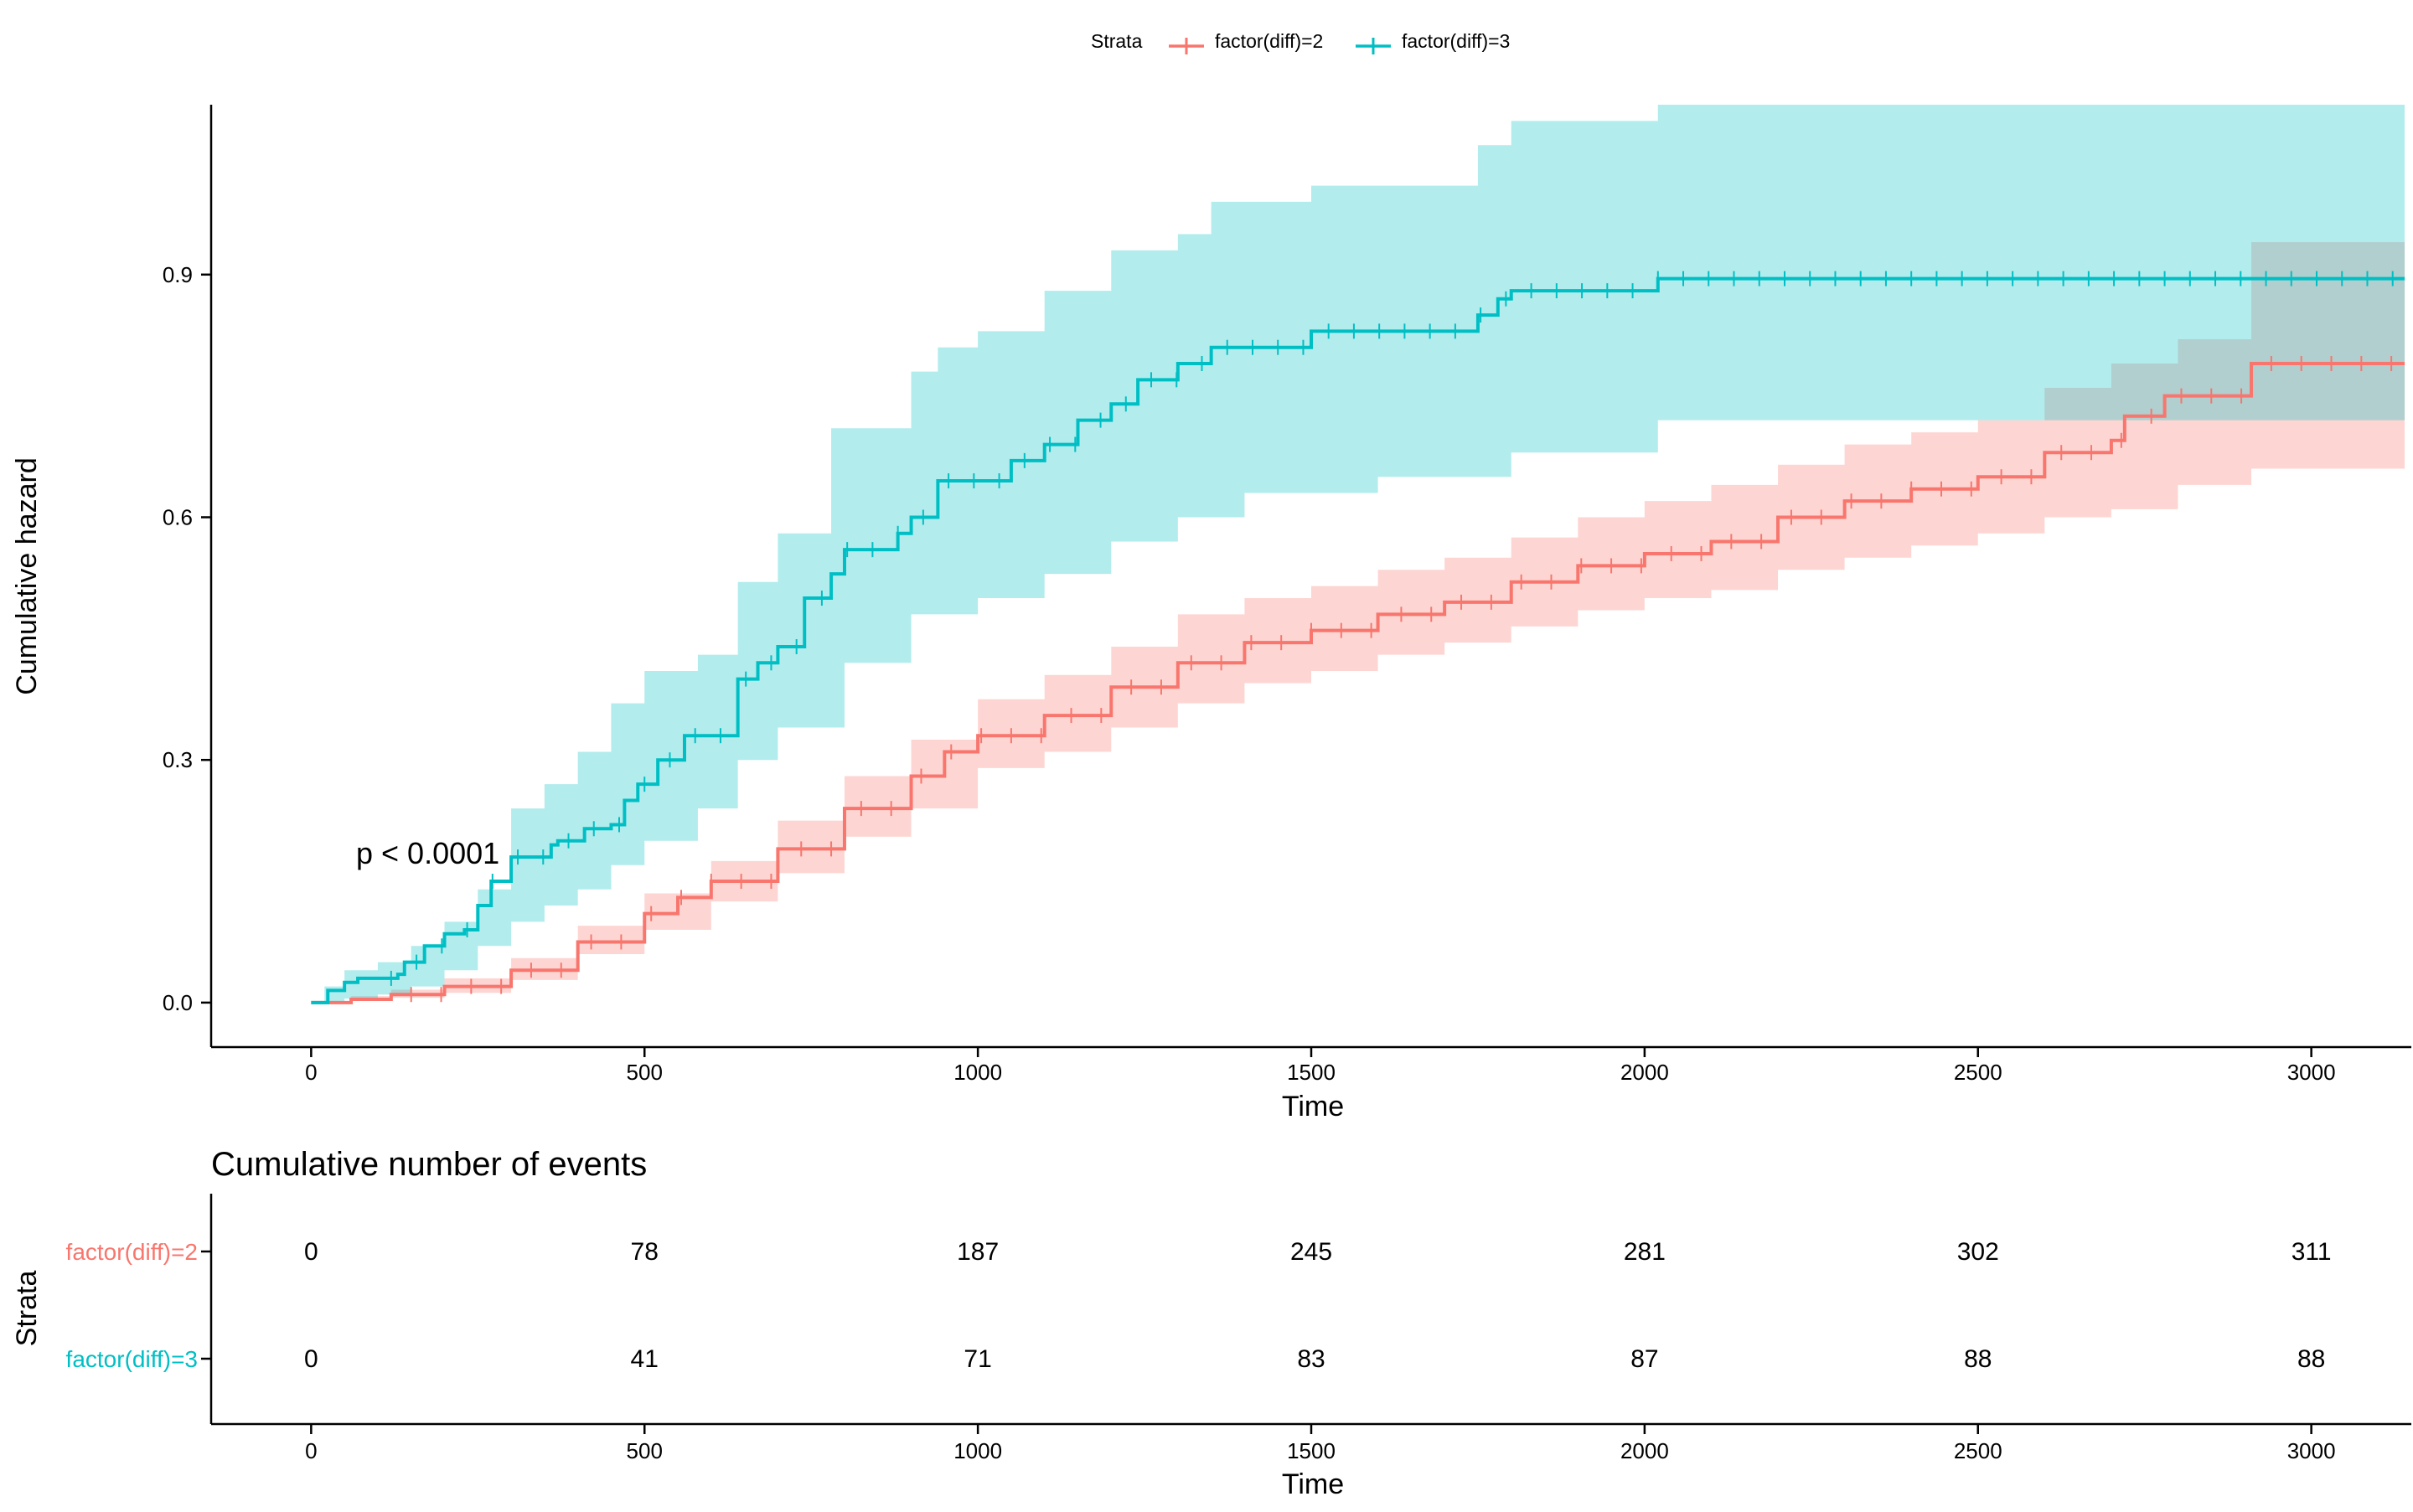 The width and height of the screenshot is (2413, 1512). What do you see at coordinates (178, 274) in the screenshot?
I see `y-tick-label: 0.9` at bounding box center [178, 274].